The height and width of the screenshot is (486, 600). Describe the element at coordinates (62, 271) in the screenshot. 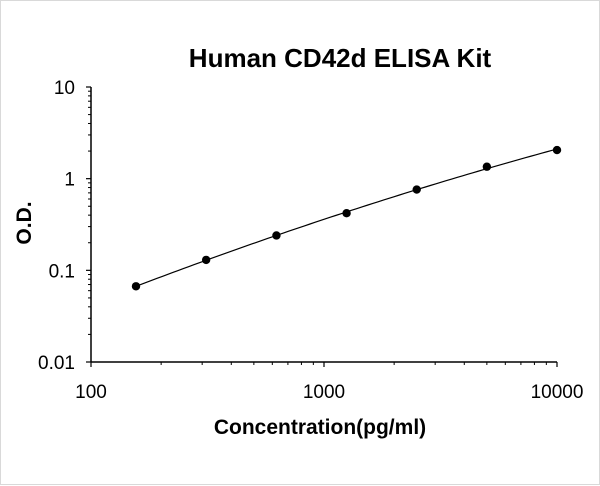

I see `y-tick-label: 0.1` at that location.